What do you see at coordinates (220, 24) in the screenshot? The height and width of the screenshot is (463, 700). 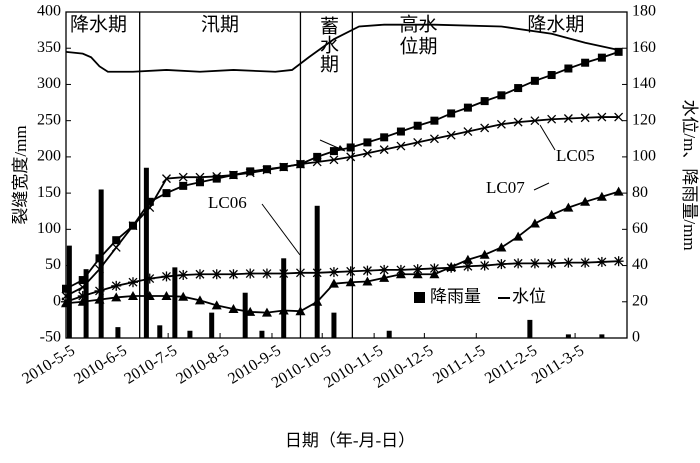 I see `period-label: 汛期` at bounding box center [220, 24].